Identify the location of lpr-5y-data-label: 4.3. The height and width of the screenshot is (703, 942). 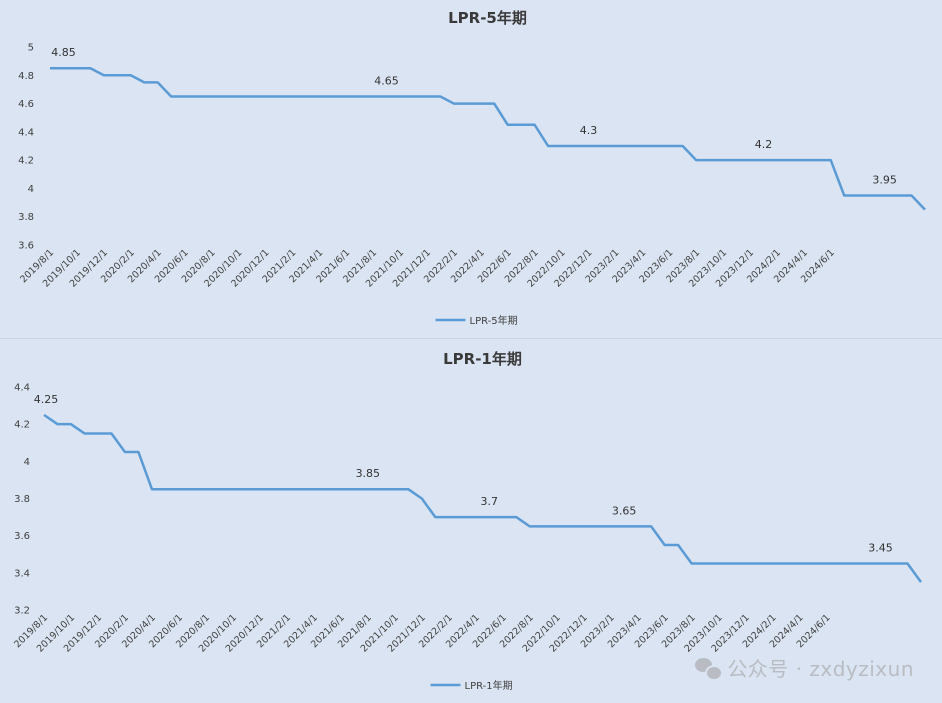
(589, 130).